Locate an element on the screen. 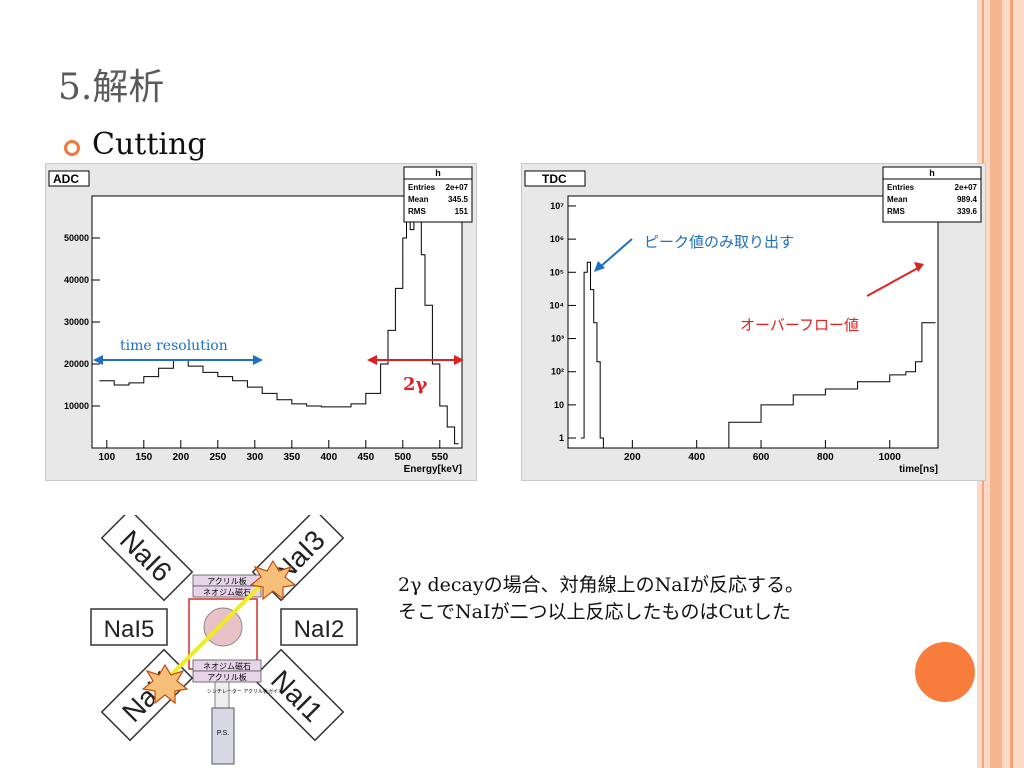 The width and height of the screenshot is (1024, 768). nai4-block: NaI4 is located at coordinates (147, 695).